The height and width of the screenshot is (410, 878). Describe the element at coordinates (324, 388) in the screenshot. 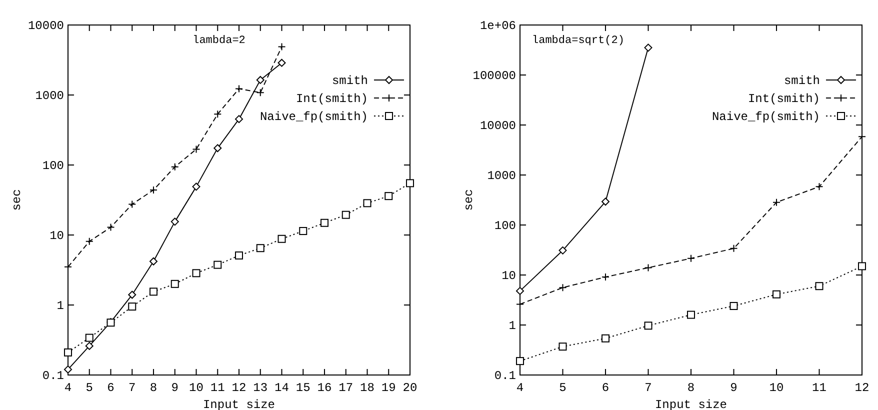

I see `x-tick-label: 16` at that location.